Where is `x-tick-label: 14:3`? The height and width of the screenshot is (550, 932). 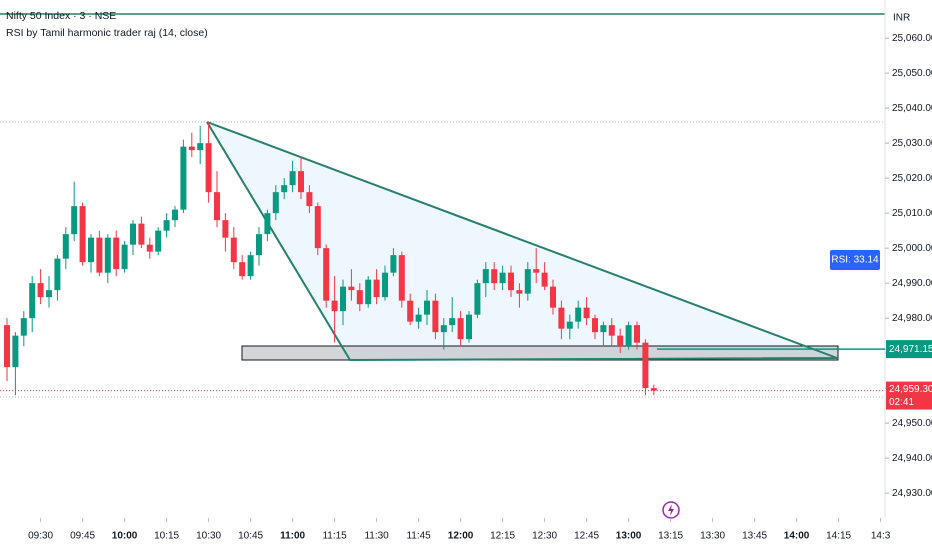
x-tick-label: 14:3 is located at coordinates (881, 536).